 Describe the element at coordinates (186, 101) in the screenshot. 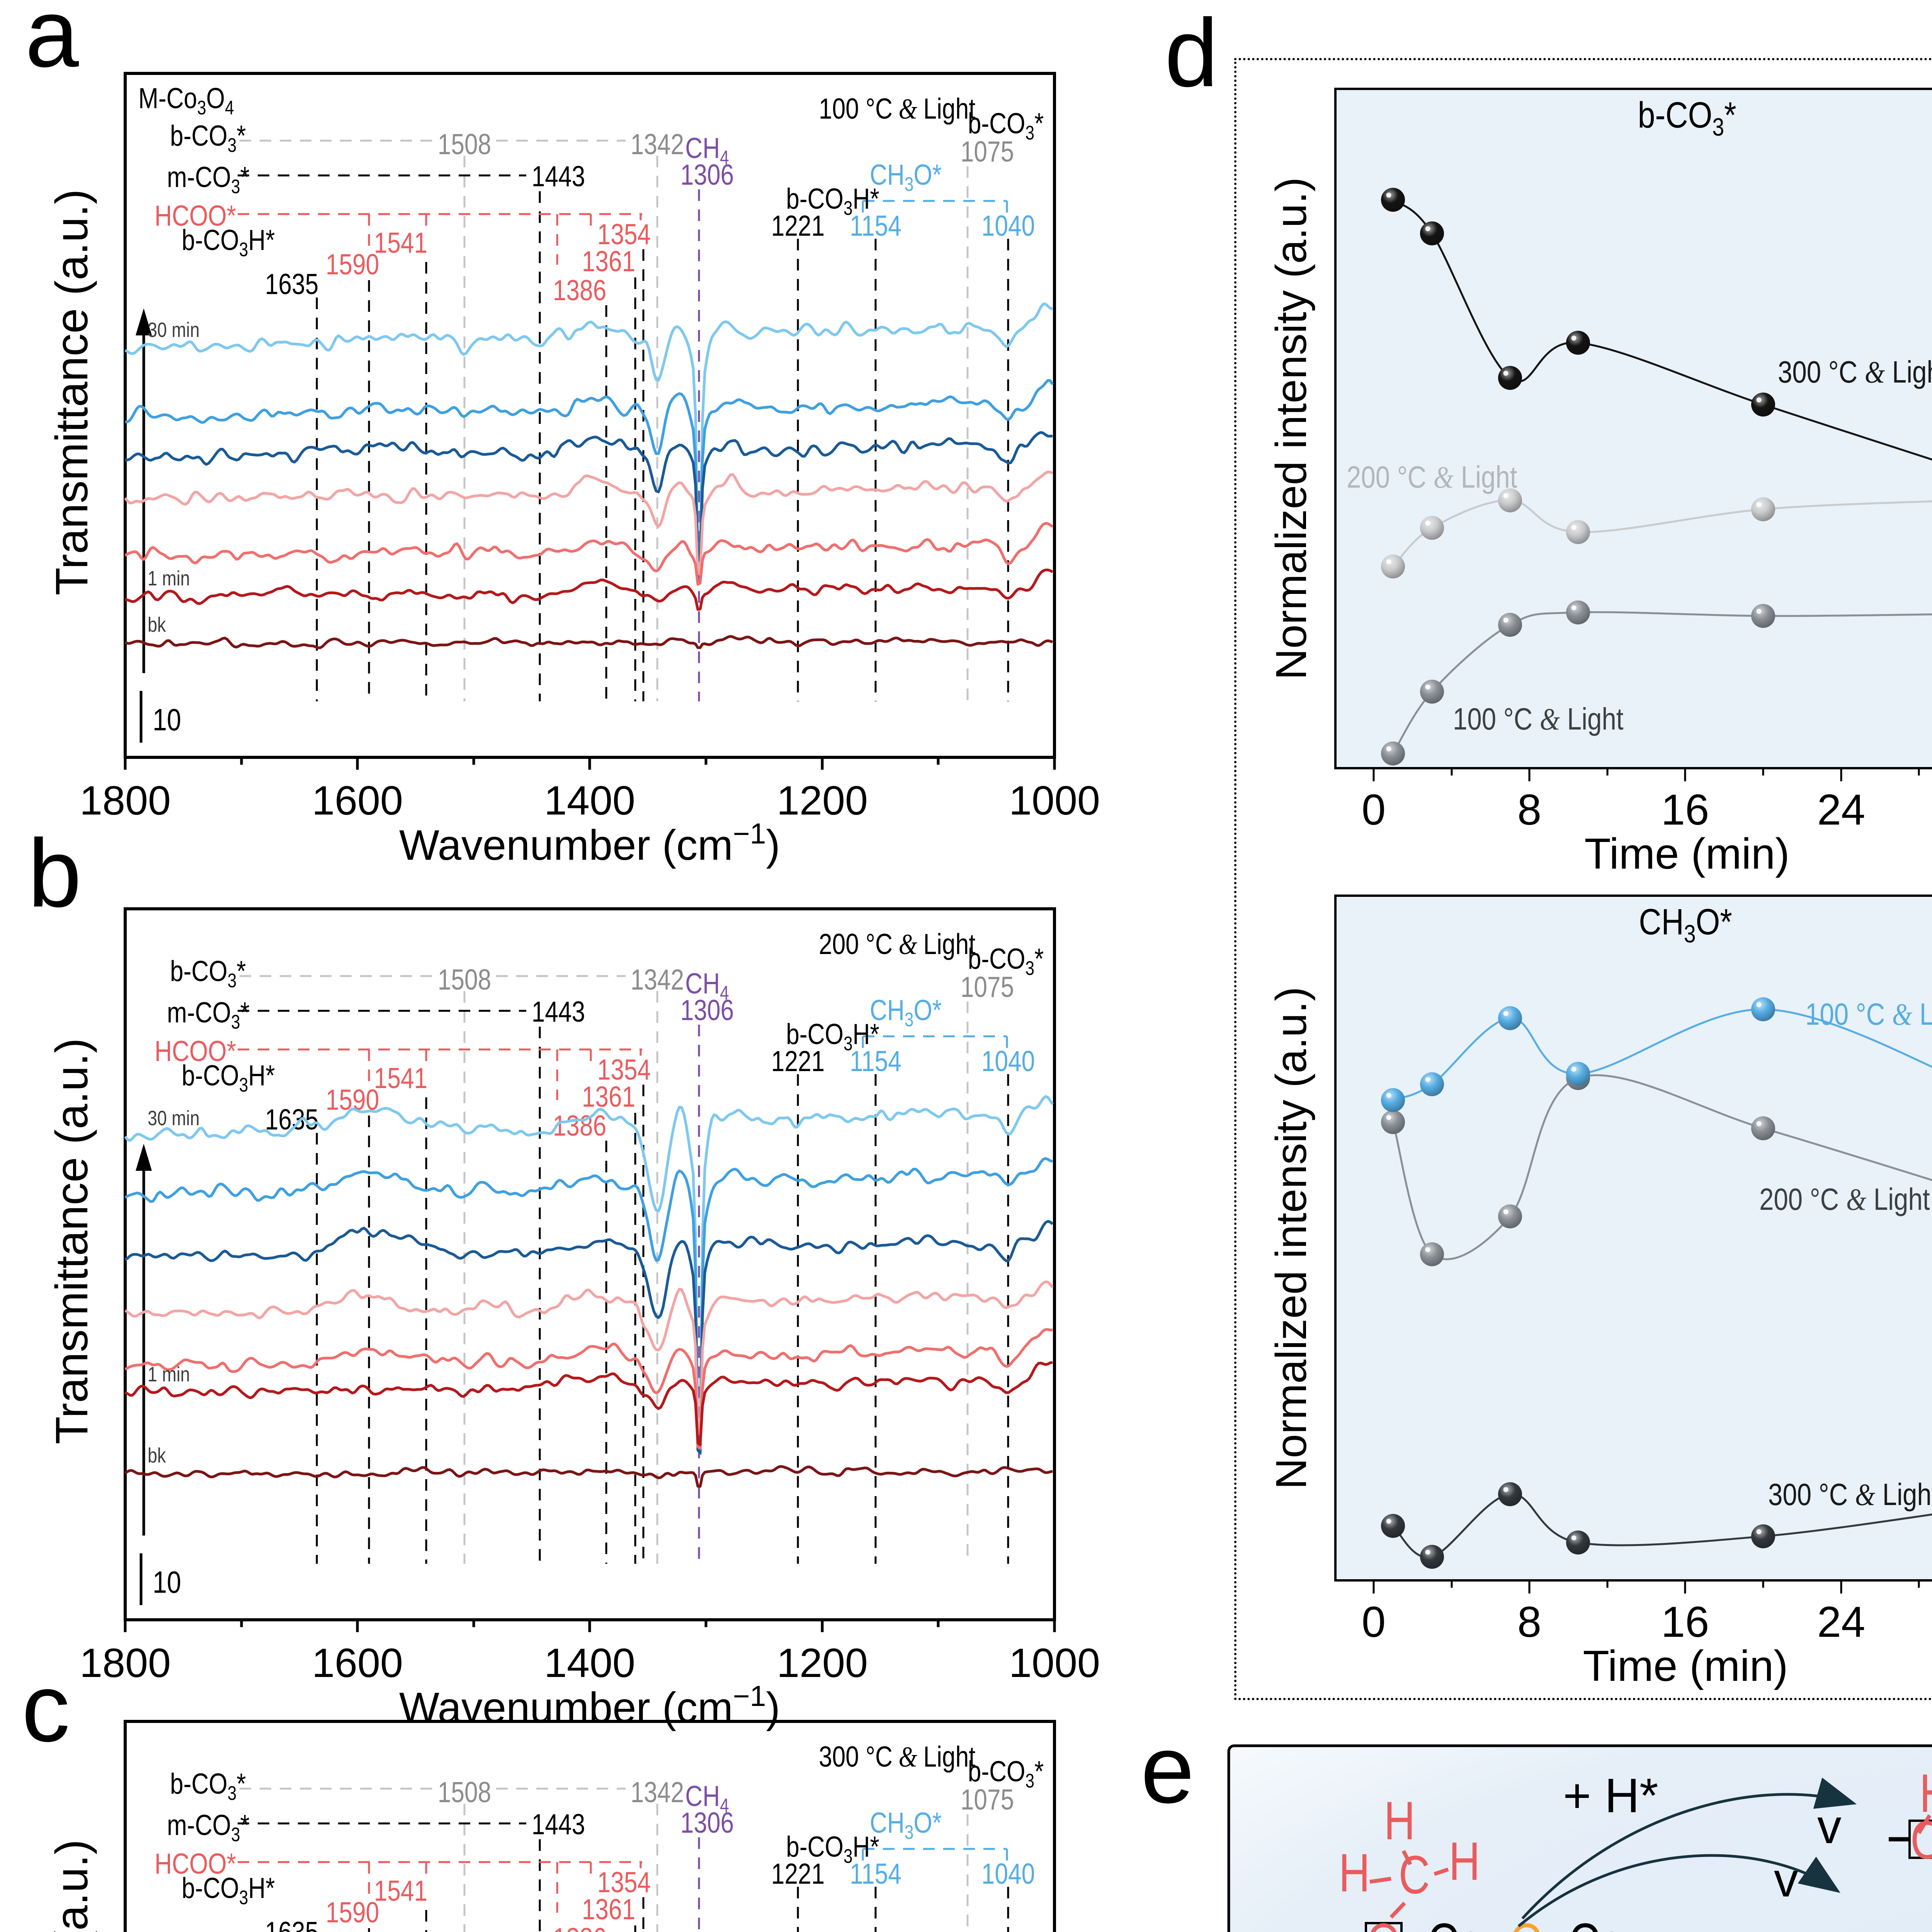

I see `svg-text: M-Co3O4` at that location.